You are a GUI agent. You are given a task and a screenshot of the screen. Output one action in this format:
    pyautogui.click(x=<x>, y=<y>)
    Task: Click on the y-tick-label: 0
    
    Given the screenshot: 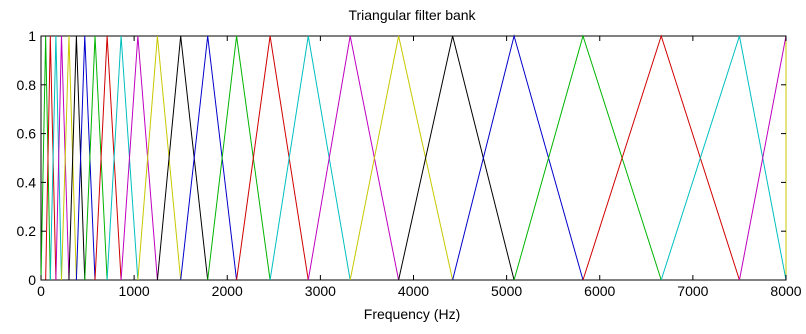 What is the action you would take?
    pyautogui.click(x=32, y=280)
    